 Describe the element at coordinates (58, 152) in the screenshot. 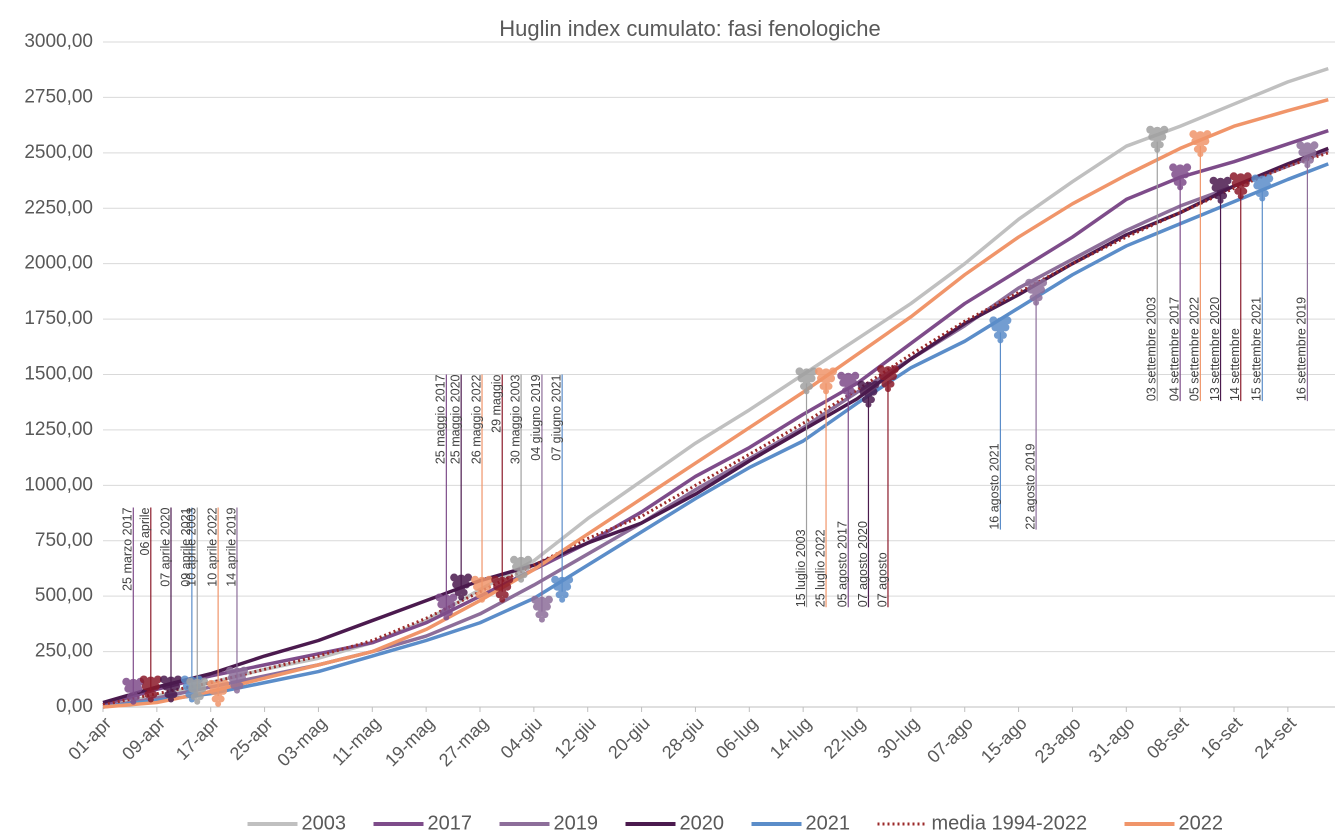

I see `y-tick-label: 2500,00` at that location.